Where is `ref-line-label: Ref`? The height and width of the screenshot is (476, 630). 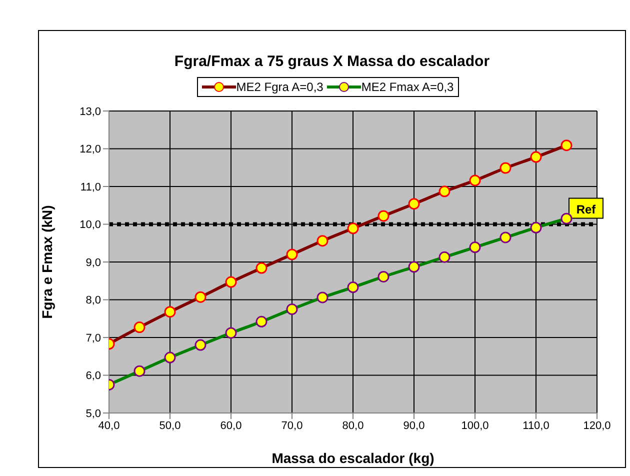 ref-line-label: Ref is located at coordinates (586, 209).